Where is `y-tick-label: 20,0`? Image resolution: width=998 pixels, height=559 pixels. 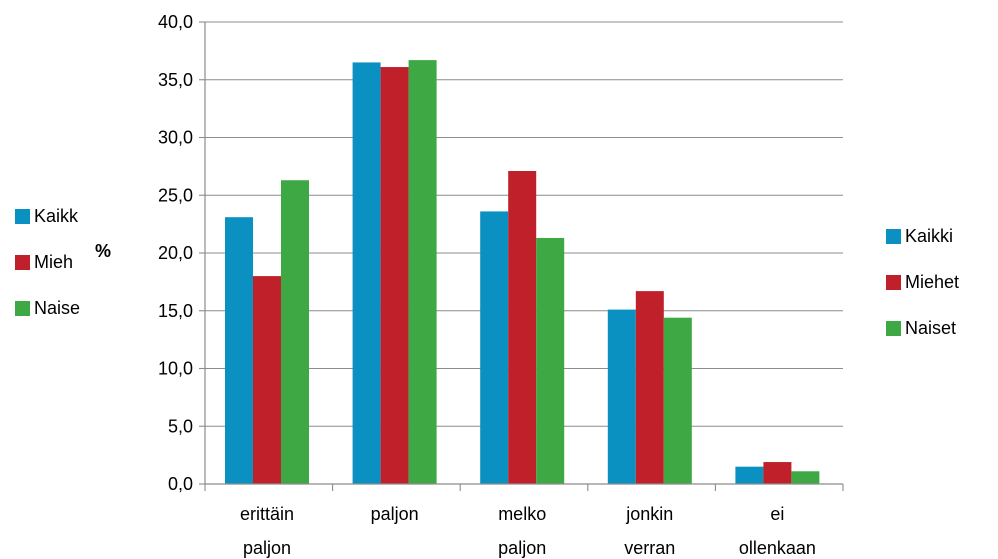
y-tick-label: 20,0 is located at coordinates (175, 253).